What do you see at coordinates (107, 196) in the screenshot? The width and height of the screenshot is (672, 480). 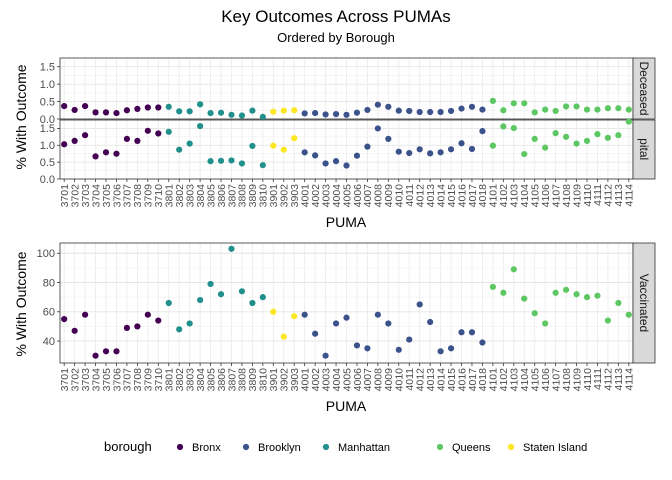 I see `x-tick-label: 3705` at bounding box center [107, 196].